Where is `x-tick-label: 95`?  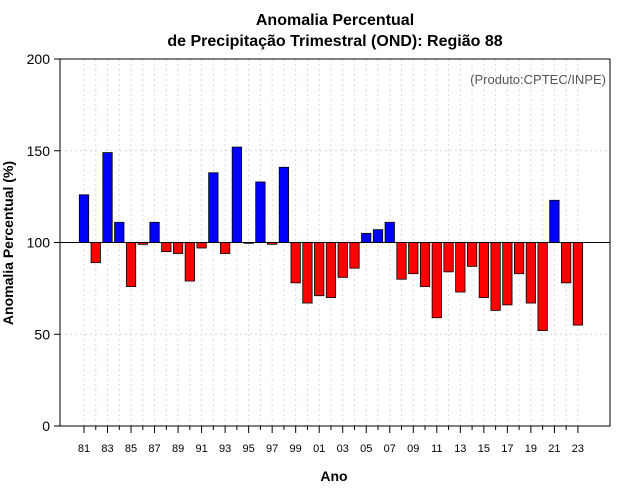 x-tick-label: 95 is located at coordinates (249, 449).